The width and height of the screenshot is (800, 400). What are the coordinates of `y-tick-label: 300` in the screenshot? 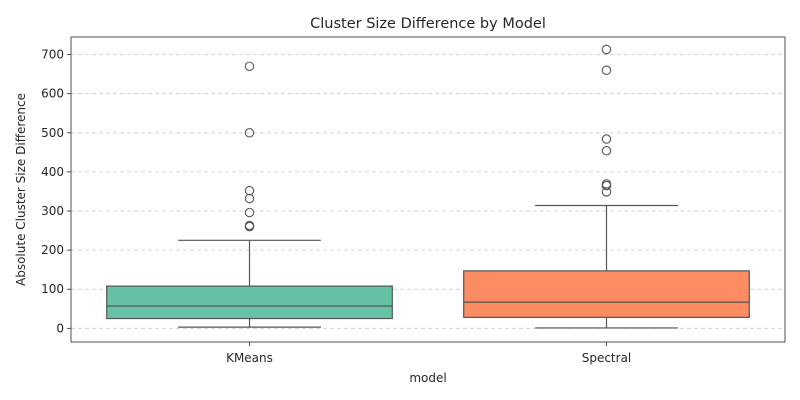 It's located at (52, 211).